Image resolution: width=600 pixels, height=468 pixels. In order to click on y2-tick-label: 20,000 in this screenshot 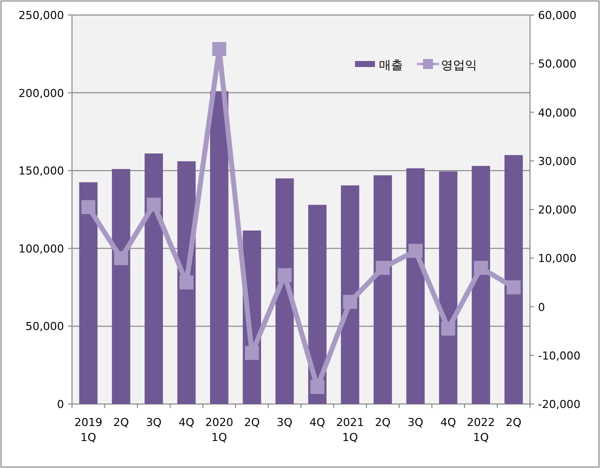, I will do `click(557, 210)`.